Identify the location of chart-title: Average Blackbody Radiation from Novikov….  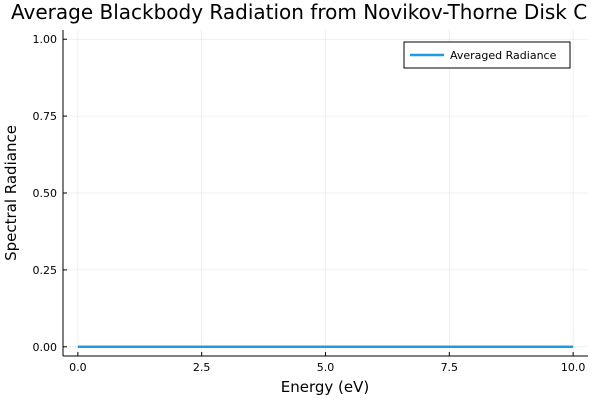
(299, 12).